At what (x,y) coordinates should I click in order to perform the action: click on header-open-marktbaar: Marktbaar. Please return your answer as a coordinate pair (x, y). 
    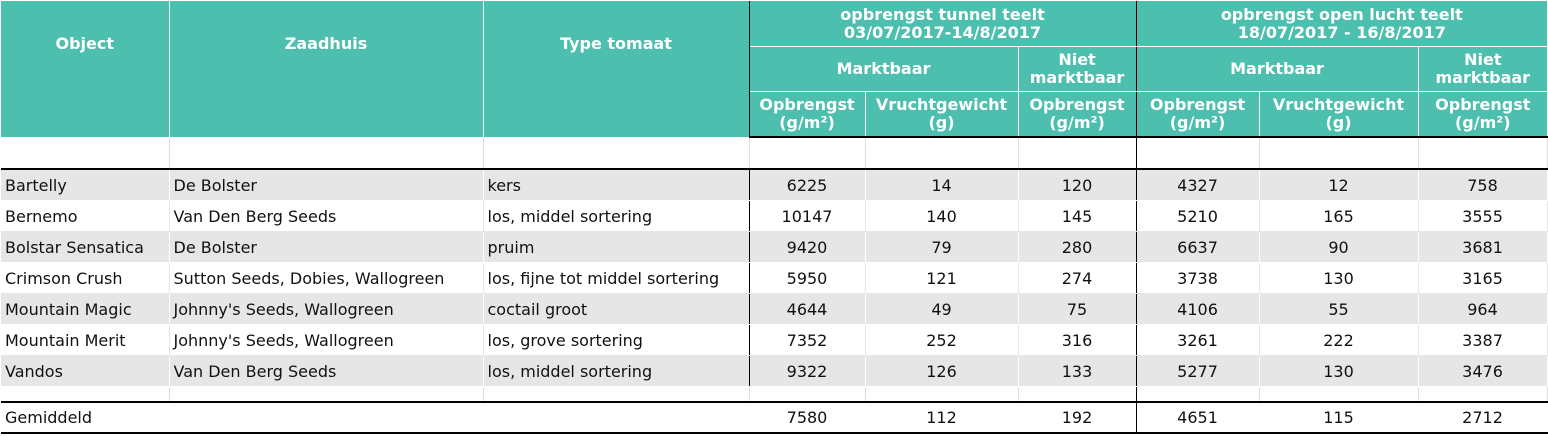
    Looking at the image, I should click on (1277, 69).